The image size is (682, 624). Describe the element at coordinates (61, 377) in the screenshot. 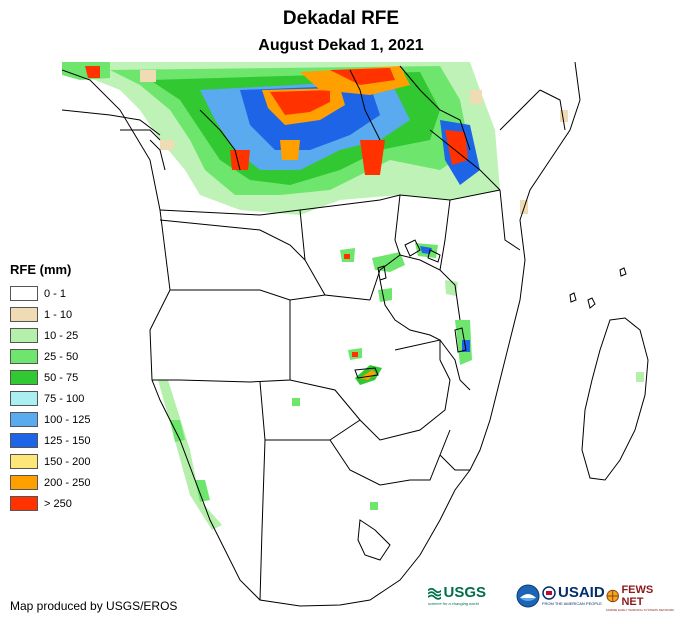

I see `legend-label: 50 - 75` at that location.